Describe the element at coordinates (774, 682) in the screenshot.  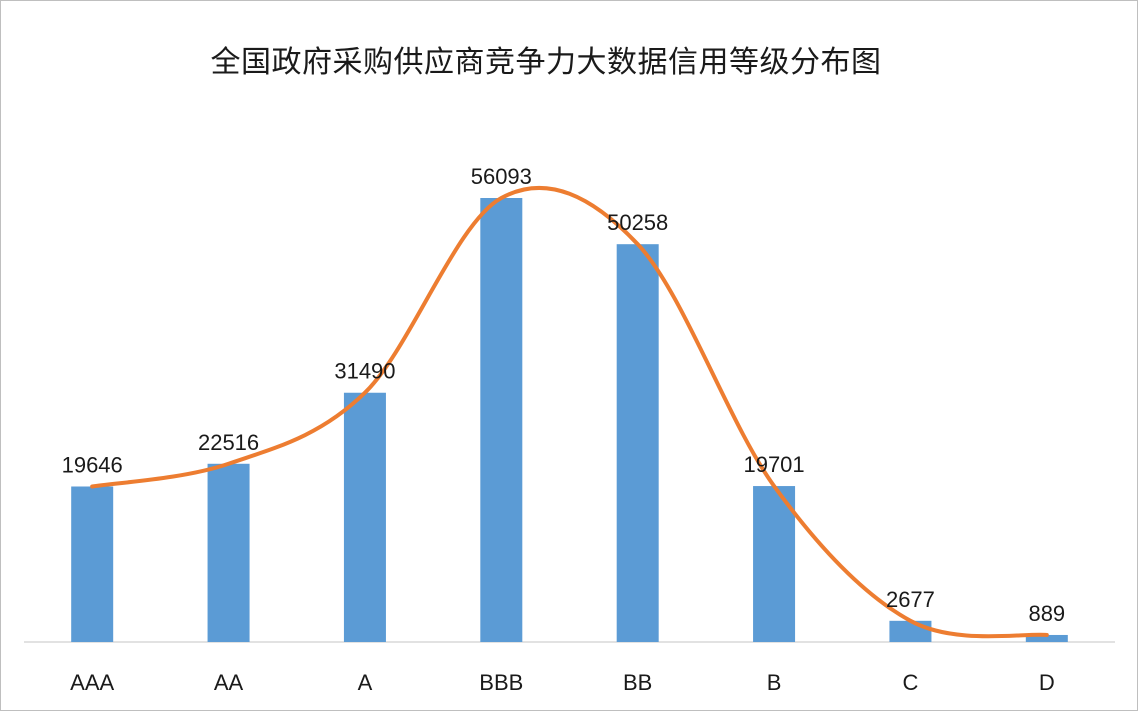
I see `category-label-b: B` at that location.